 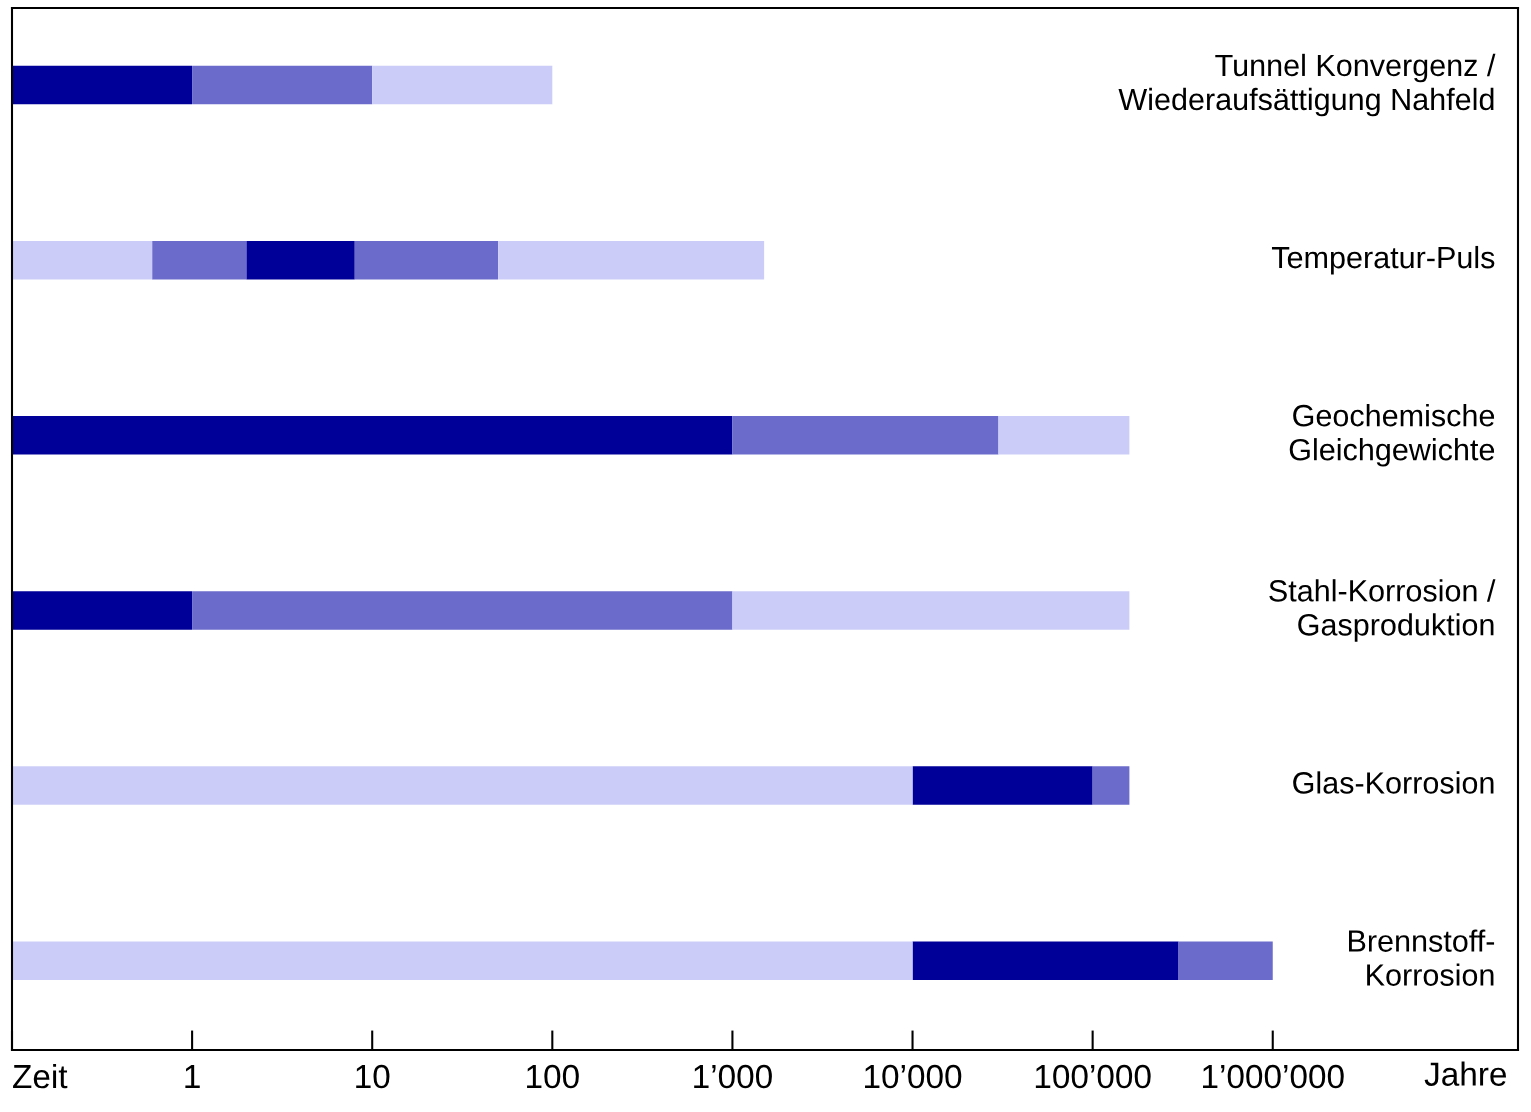 I want to click on x-tick-label: 10’000, so click(x=913, y=1076).